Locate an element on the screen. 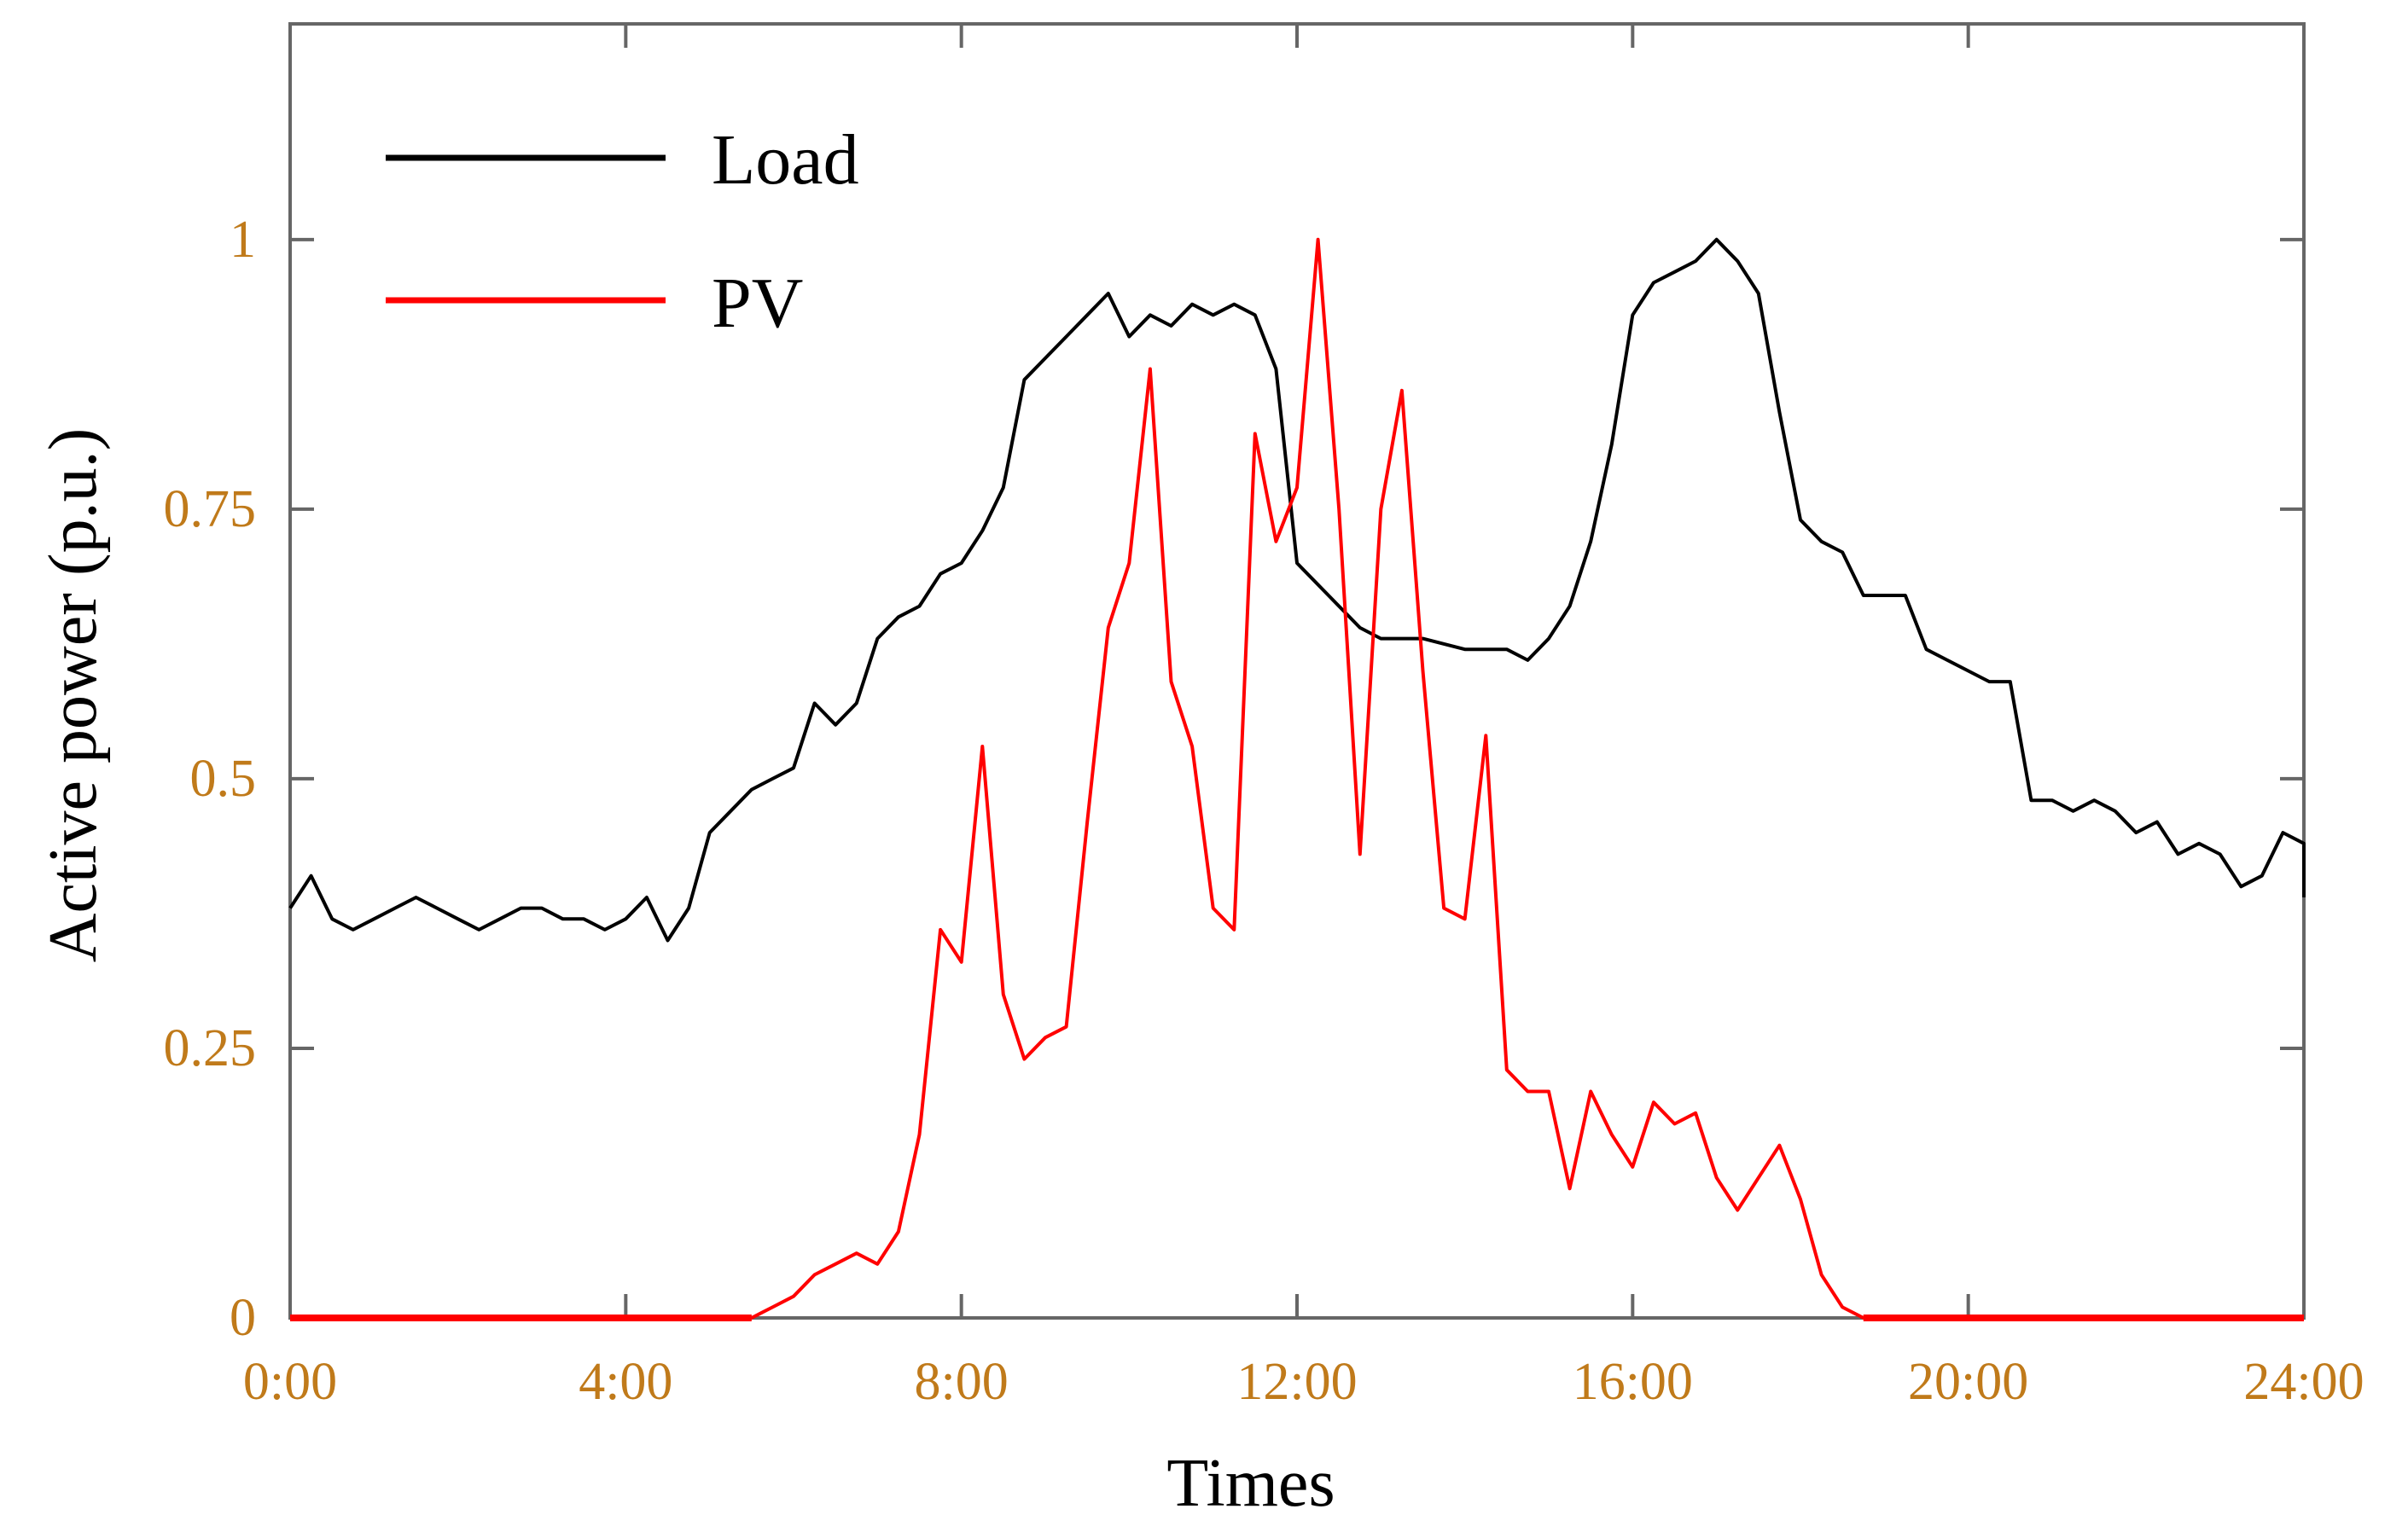  x-tick-label: 0:00 is located at coordinates (290, 1382).